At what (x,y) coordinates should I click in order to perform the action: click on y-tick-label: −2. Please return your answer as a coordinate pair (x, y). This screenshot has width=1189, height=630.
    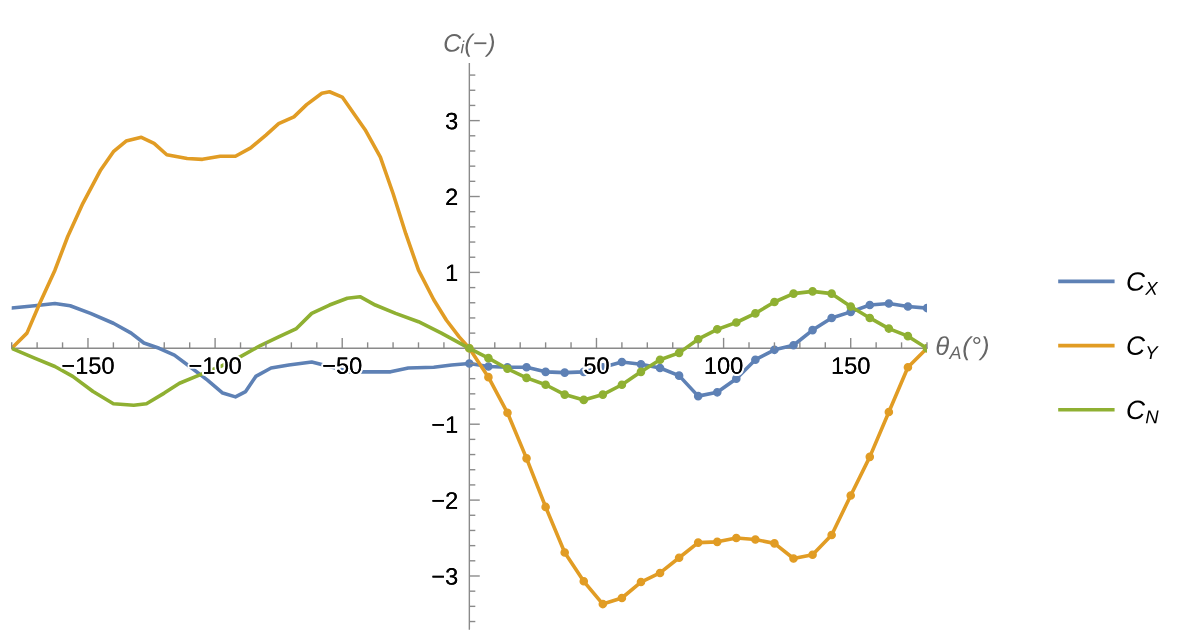
    Looking at the image, I should click on (445, 500).